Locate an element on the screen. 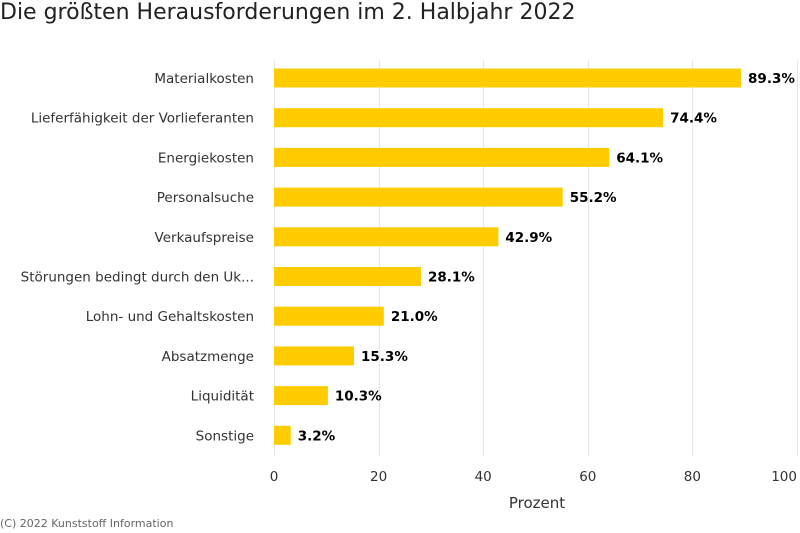 This screenshot has width=800, height=533. data-label: 89.3% is located at coordinates (771, 79).